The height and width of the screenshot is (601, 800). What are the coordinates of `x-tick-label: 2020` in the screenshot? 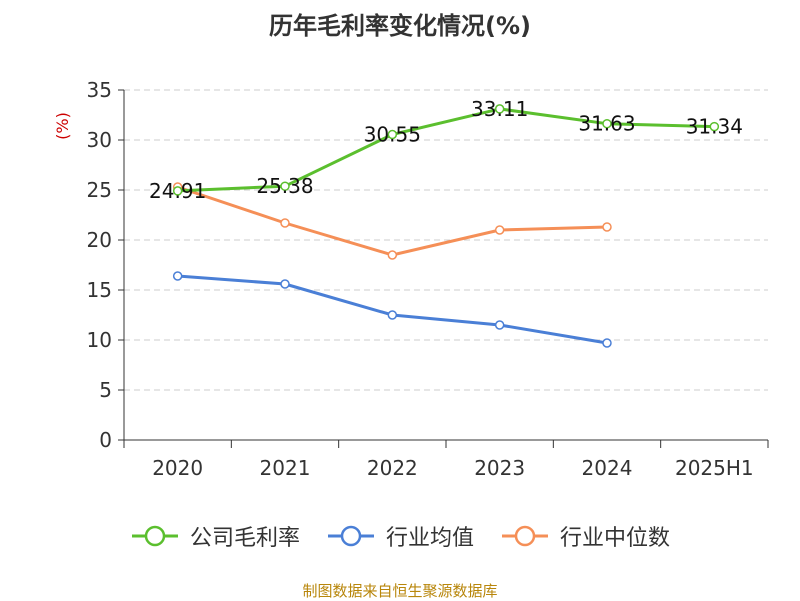 It's located at (177, 468).